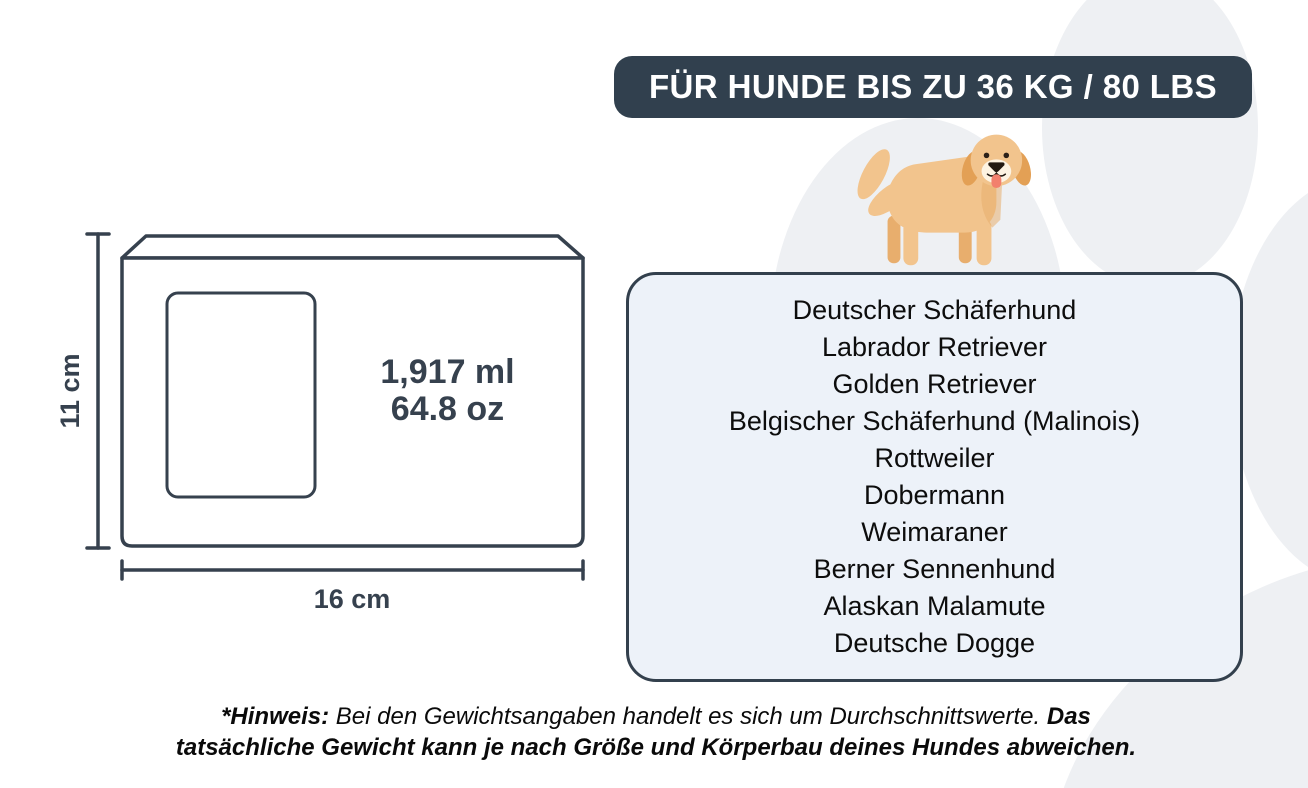 The width and height of the screenshot is (1308, 788). What do you see at coordinates (996, 174) in the screenshot?
I see `dog-mouth` at bounding box center [996, 174].